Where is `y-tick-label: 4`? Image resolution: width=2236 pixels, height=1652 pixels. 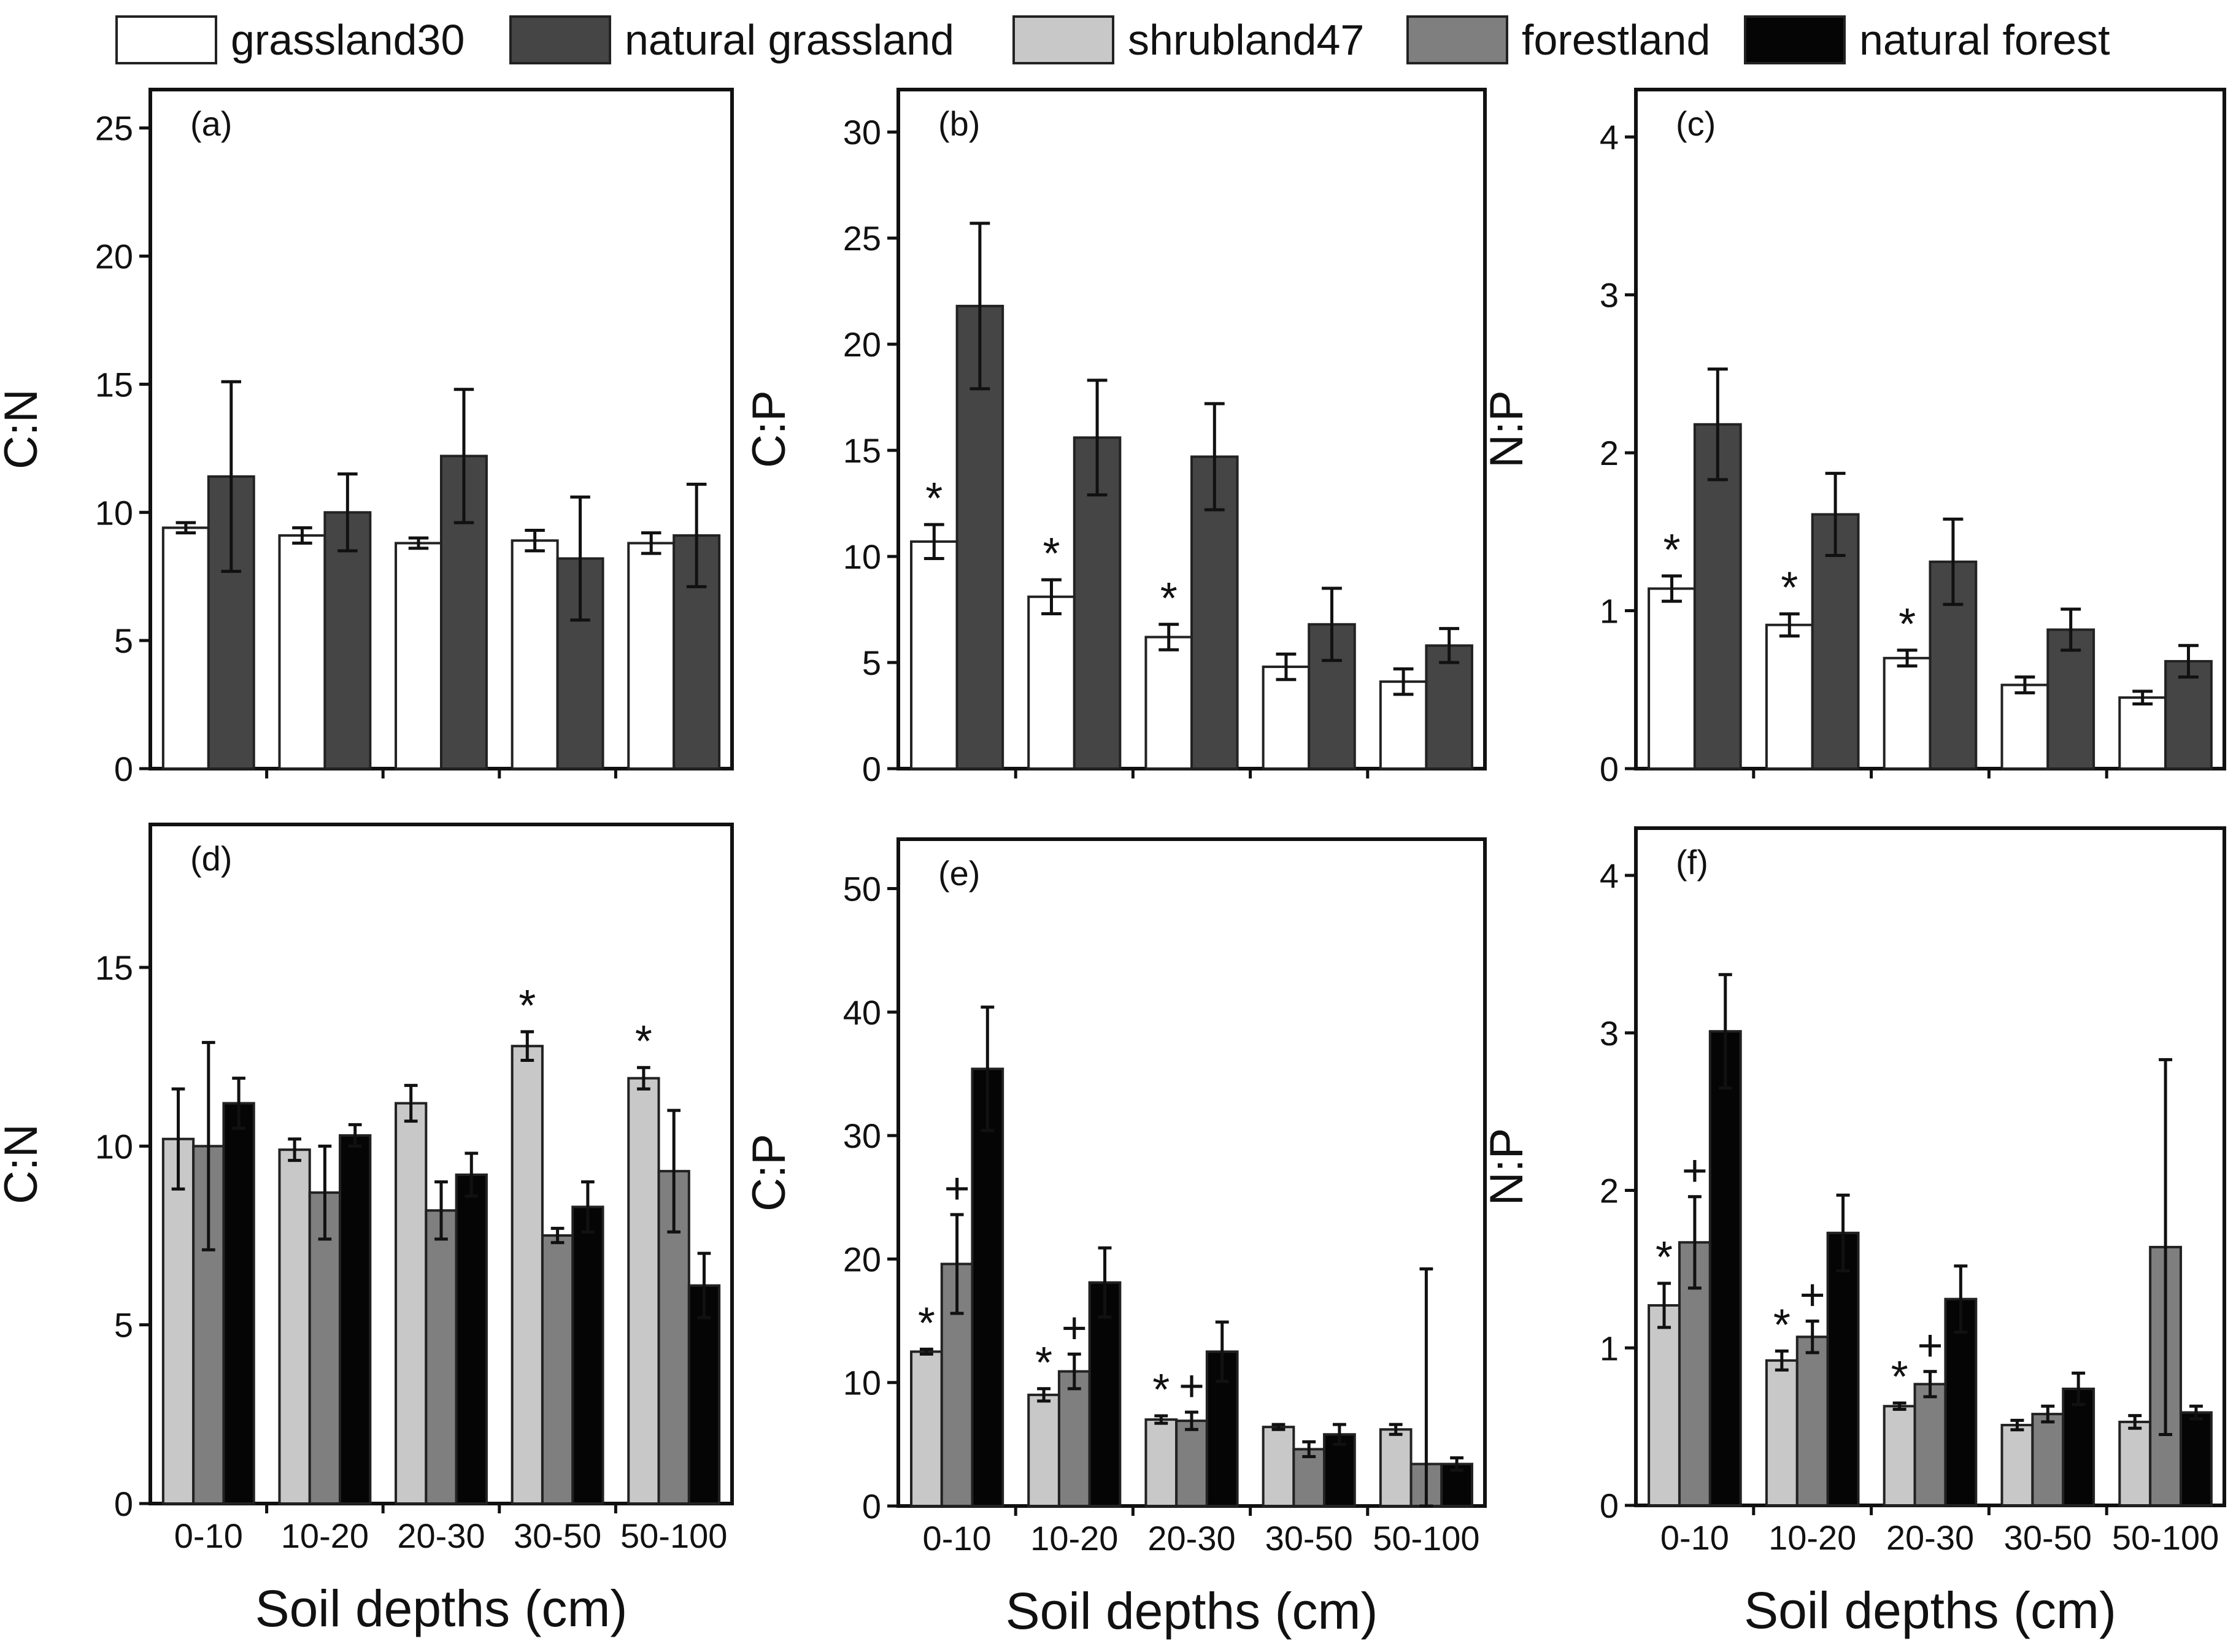 y-tick-label: 4 is located at coordinates (1609, 137).